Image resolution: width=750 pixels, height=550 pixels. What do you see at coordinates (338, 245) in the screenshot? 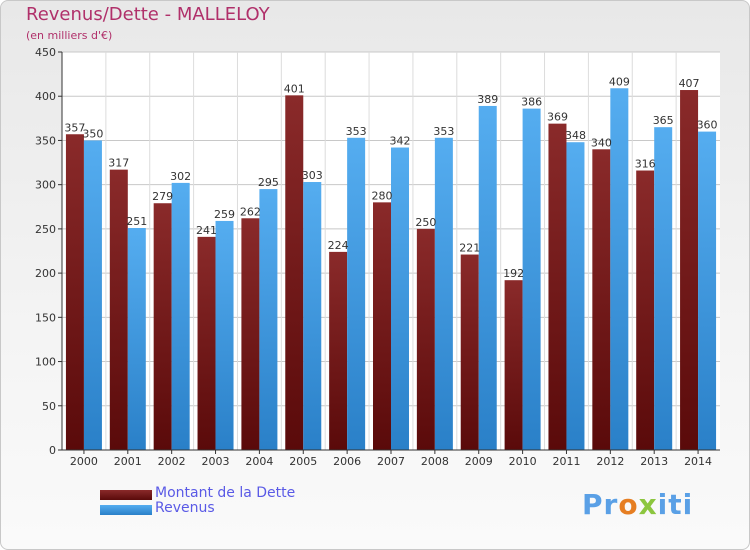
I see `value-label-debt: 224` at bounding box center [338, 245].